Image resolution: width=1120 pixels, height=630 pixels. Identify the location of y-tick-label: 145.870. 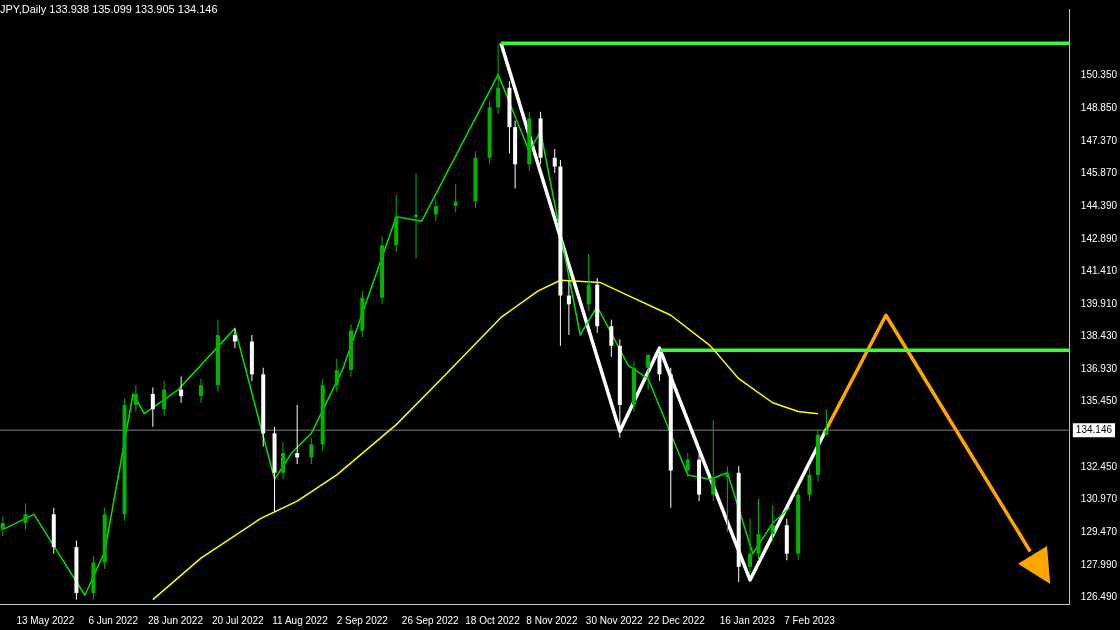
(1099, 173).